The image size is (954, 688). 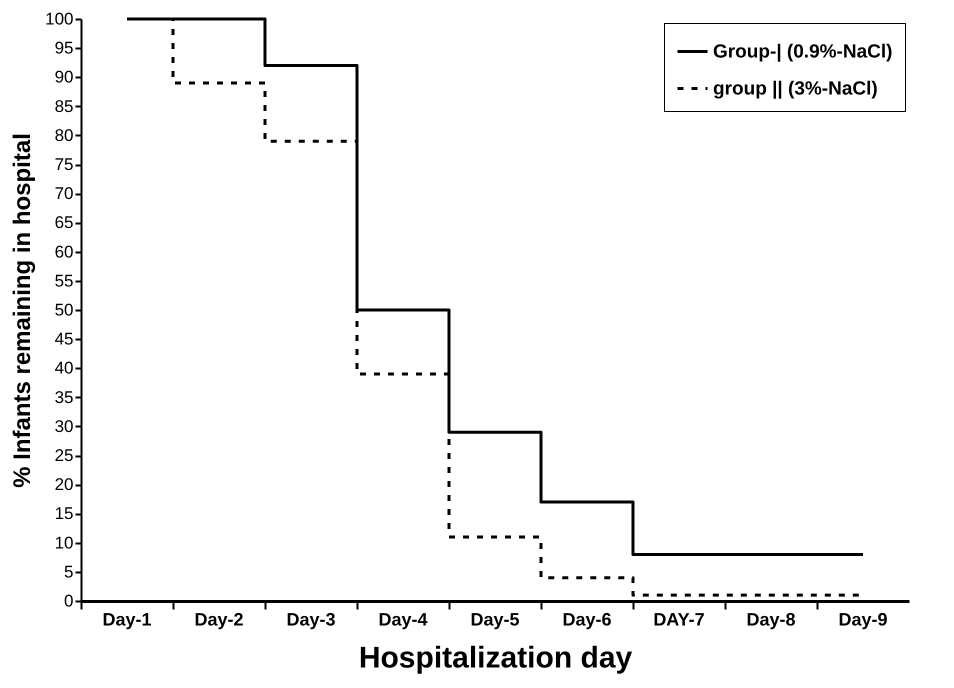 I want to click on y-tick-label: 10, so click(x=64, y=542).